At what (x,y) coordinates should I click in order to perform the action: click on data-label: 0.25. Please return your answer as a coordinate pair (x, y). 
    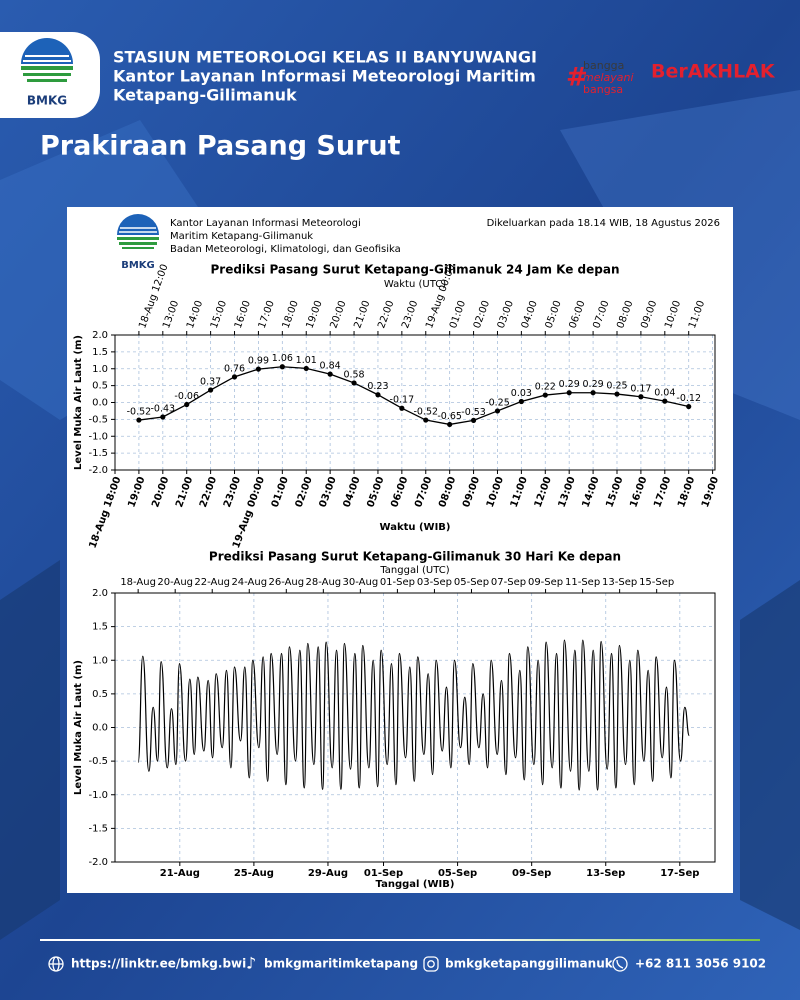
    Looking at the image, I should click on (616, 386).